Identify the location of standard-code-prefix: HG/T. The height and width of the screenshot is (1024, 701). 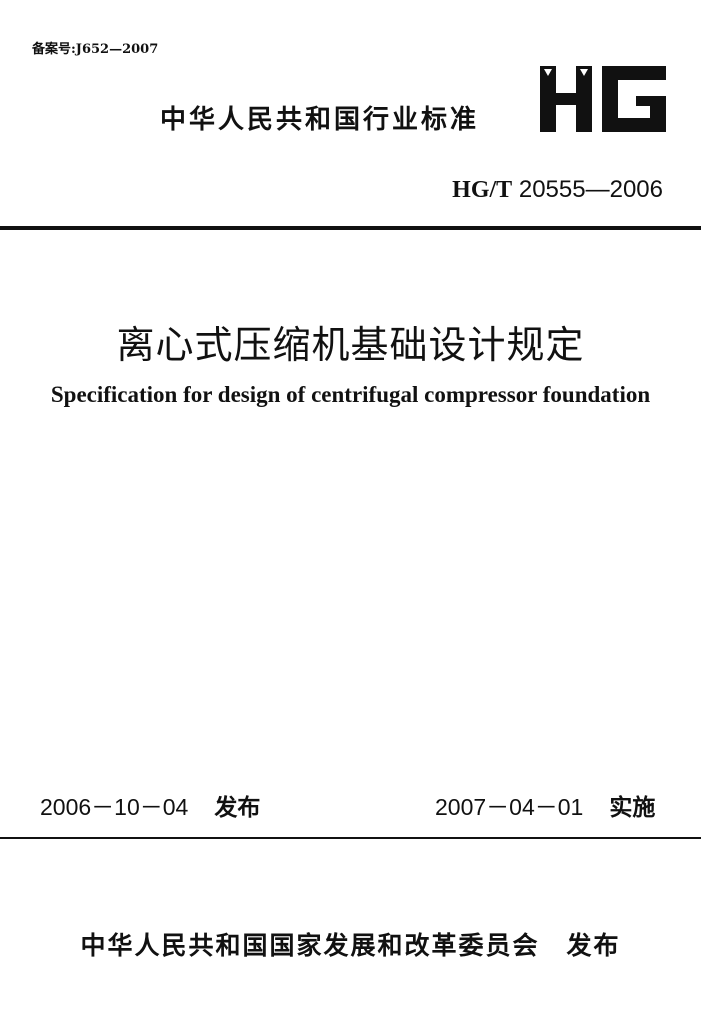
(482, 190).